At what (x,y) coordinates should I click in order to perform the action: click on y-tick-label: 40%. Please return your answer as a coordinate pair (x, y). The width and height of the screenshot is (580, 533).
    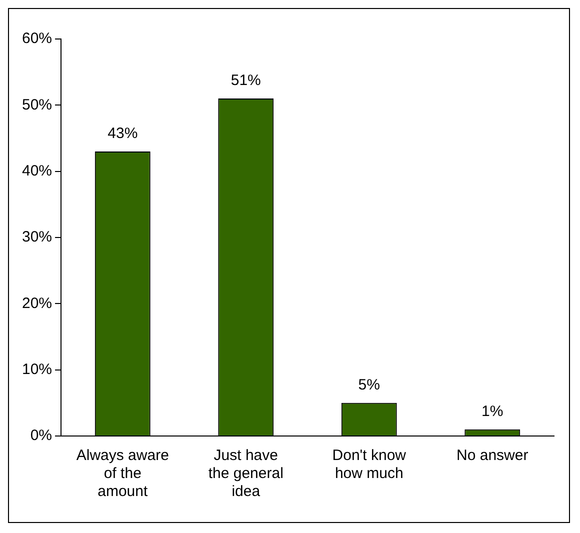
    Looking at the image, I should click on (37, 171).